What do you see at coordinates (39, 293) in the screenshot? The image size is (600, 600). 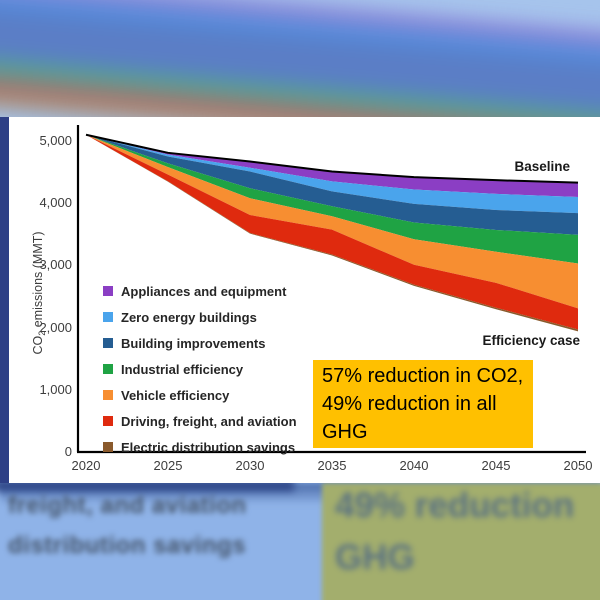 I see `y-axis-title: CO2 emissions (MMT)` at bounding box center [39, 293].